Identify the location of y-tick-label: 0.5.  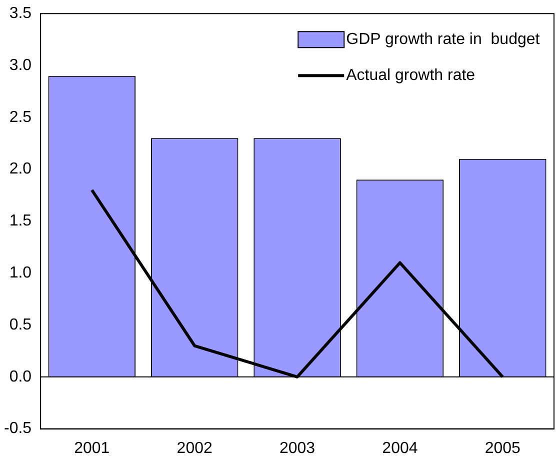
(20, 325).